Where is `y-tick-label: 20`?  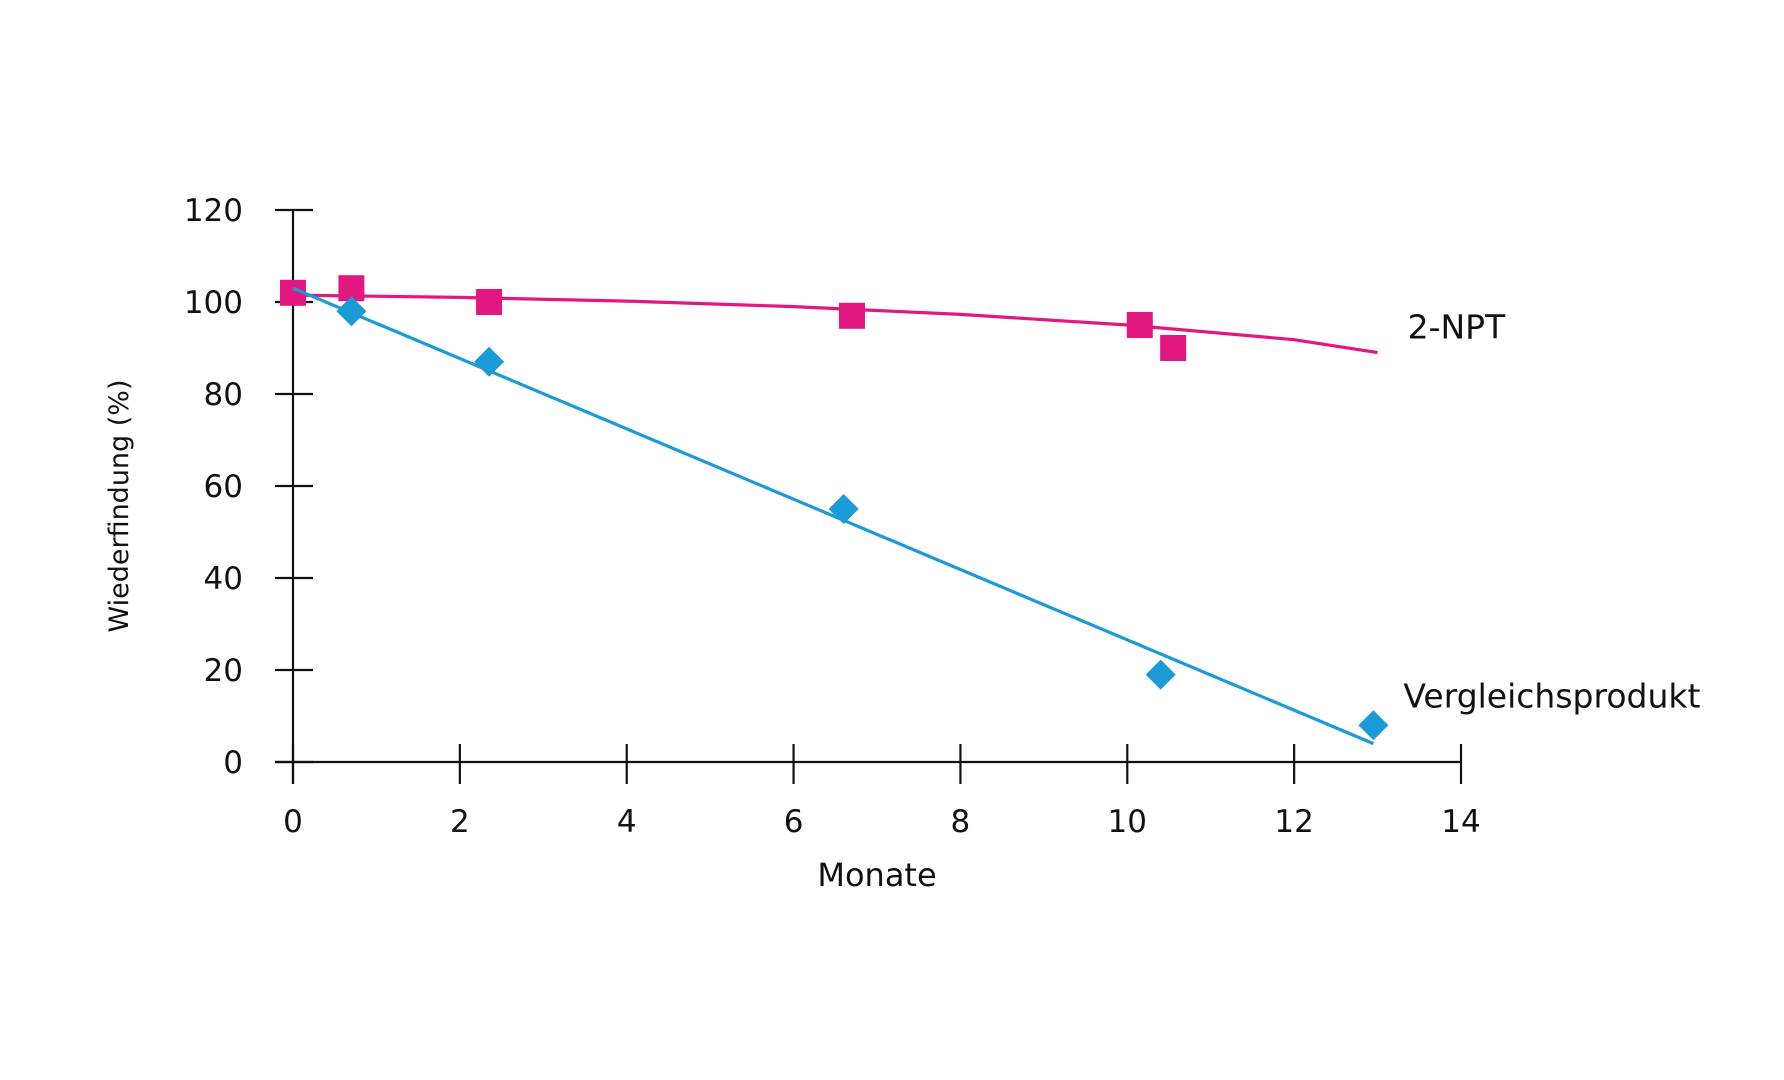 y-tick-label: 20 is located at coordinates (223, 671).